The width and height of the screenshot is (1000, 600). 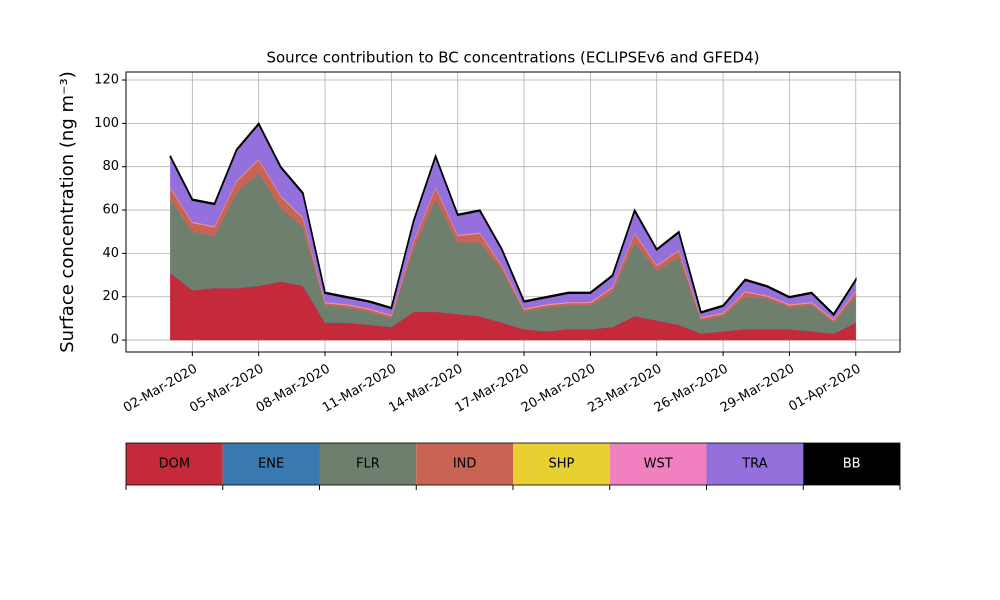 I want to click on x-tick-label: 11-Mar-2020, so click(x=359, y=389).